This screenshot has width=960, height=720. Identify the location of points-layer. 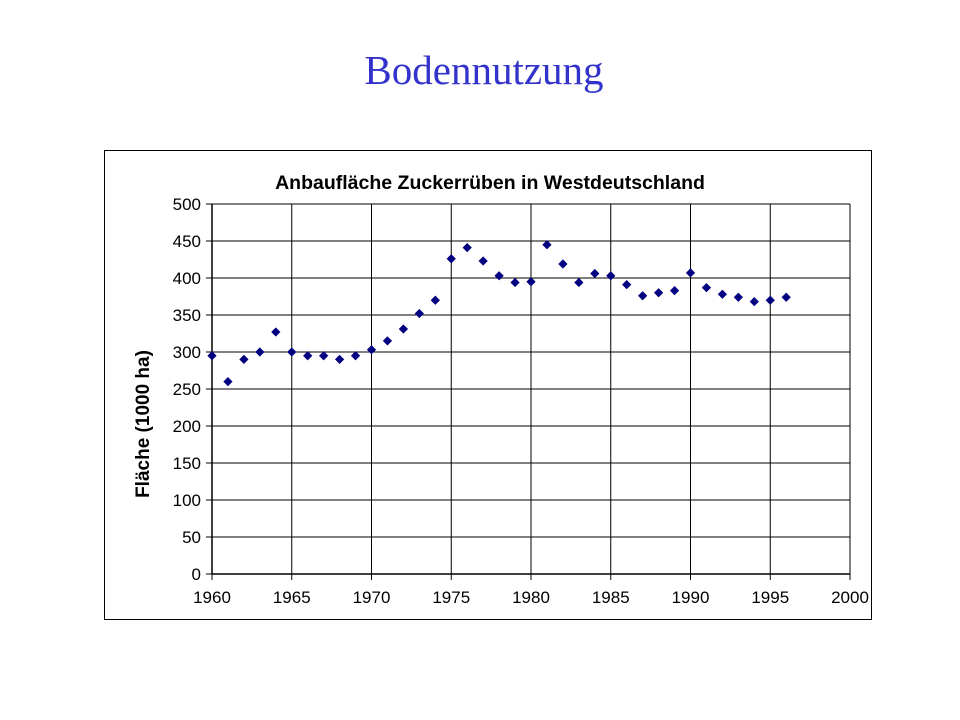
(499, 313).